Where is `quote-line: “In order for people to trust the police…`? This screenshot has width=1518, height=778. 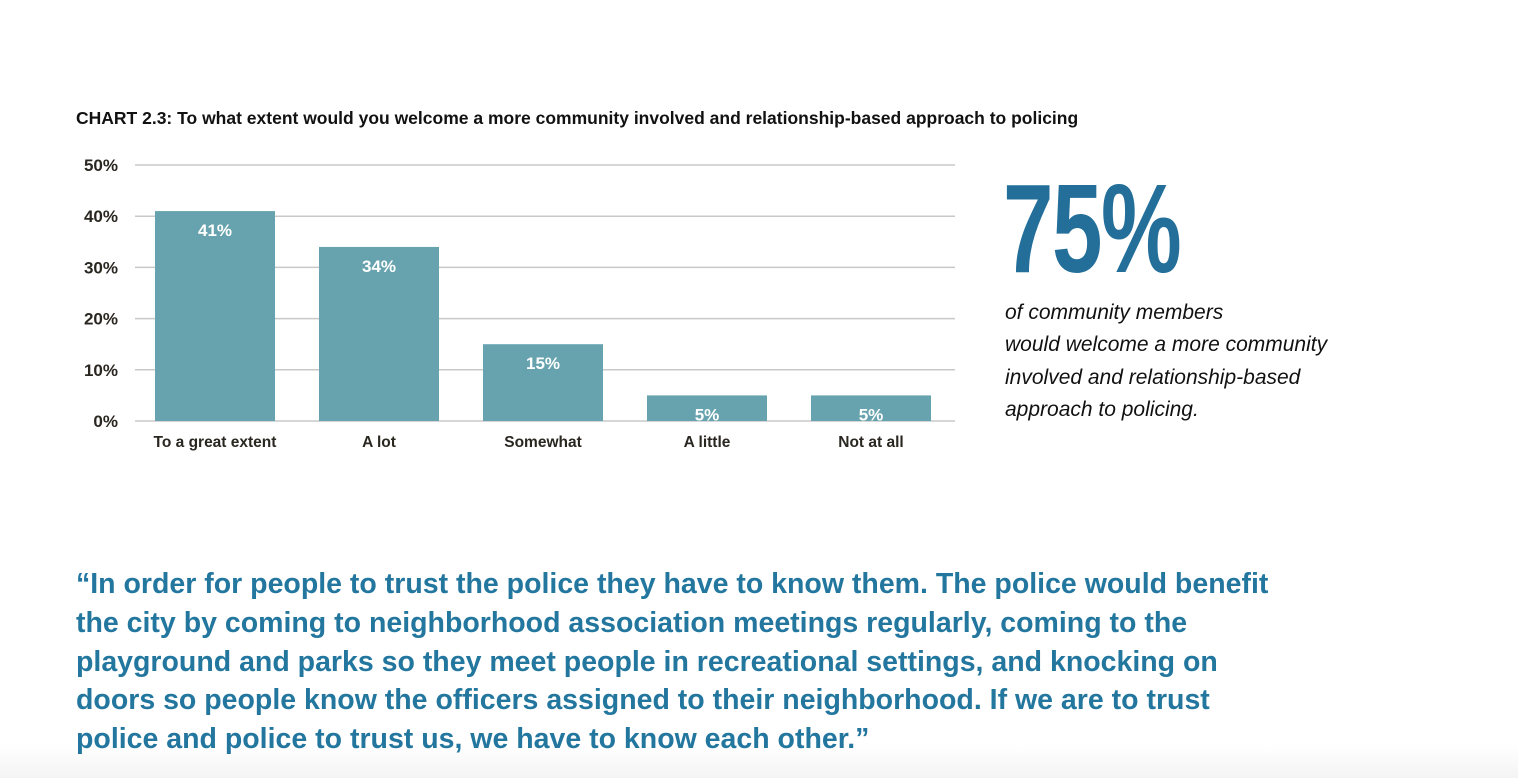 quote-line: “In order for people to trust the police… is located at coordinates (672, 584).